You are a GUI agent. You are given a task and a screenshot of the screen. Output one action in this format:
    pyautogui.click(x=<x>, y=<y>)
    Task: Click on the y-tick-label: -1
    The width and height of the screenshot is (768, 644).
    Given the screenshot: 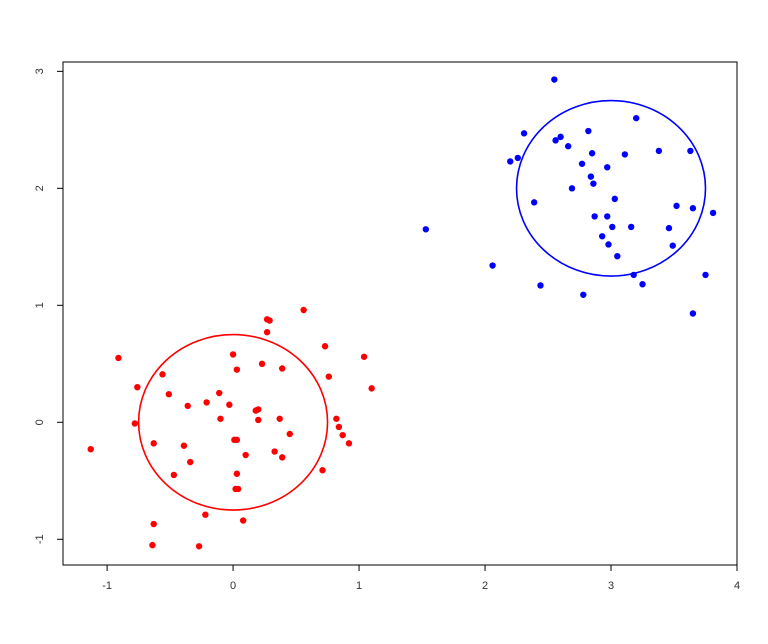 What is the action you would take?
    pyautogui.click(x=40, y=539)
    